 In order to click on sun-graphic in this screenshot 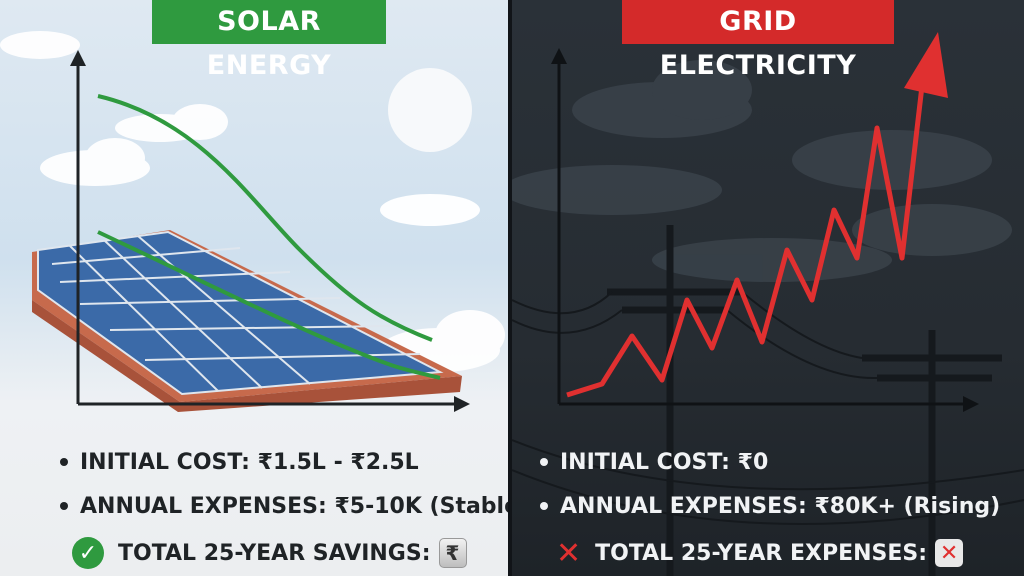, I will do `click(430, 110)`.